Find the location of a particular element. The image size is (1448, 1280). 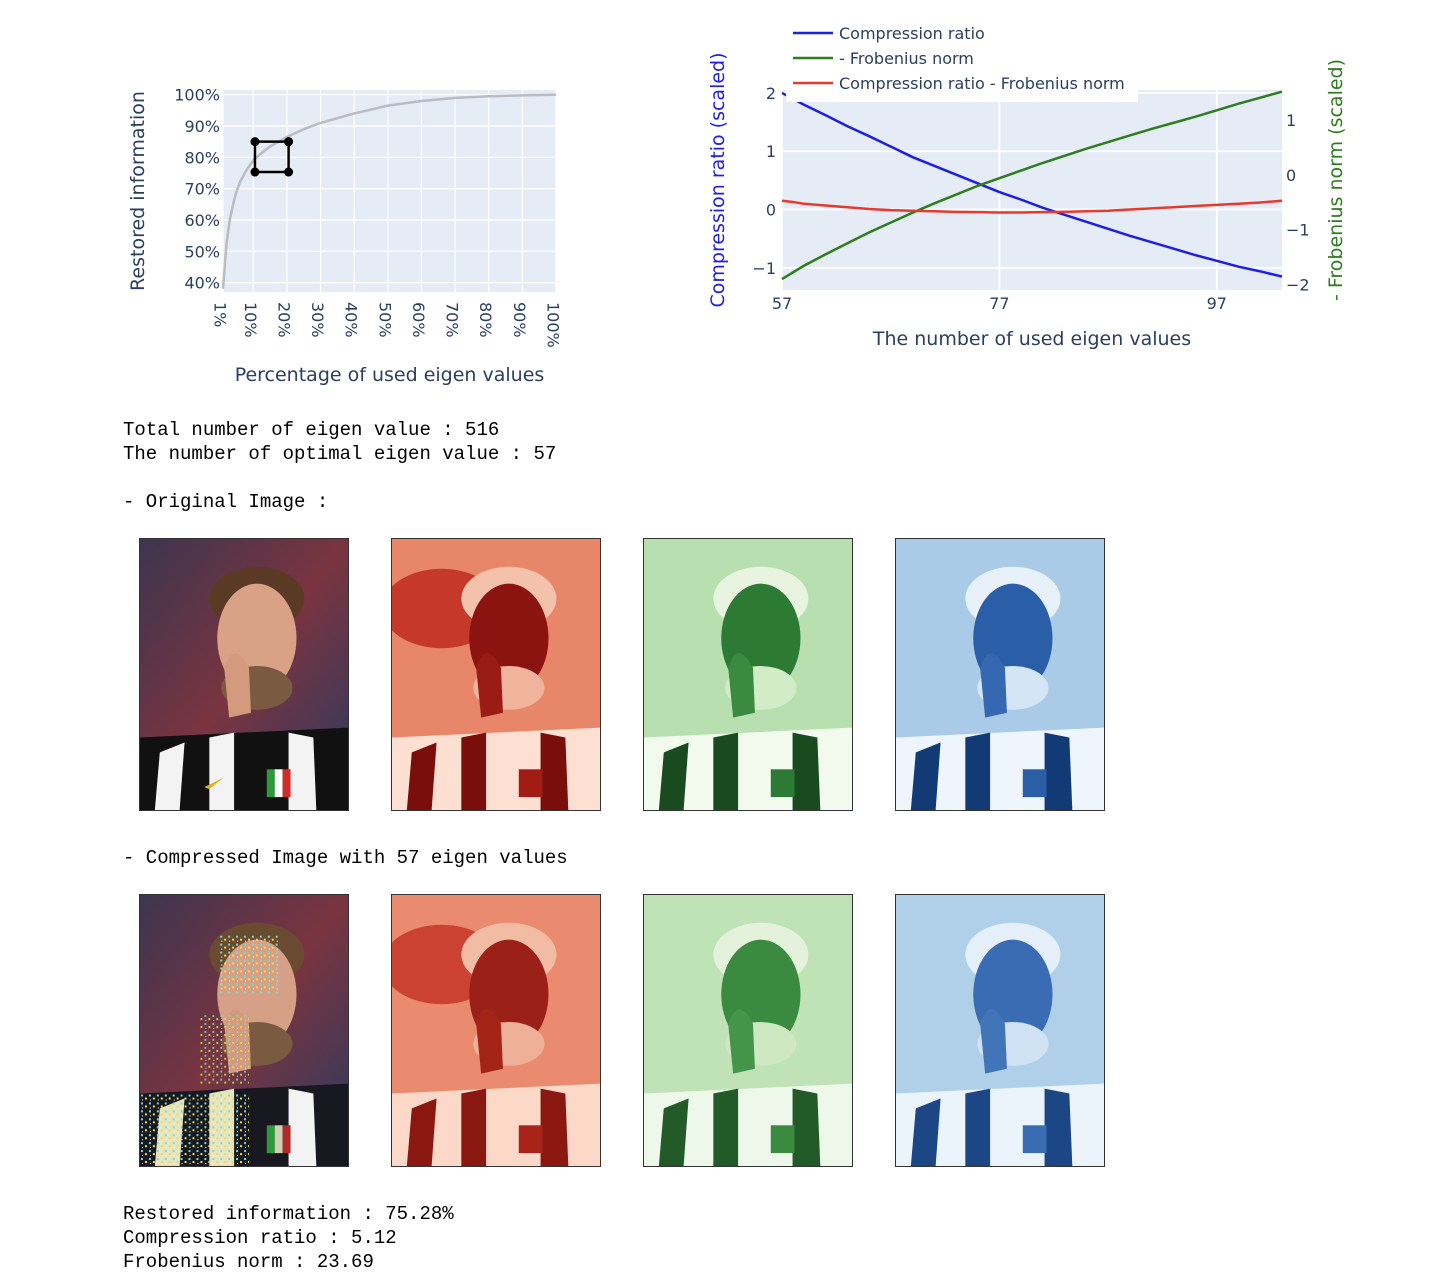

x-tick-label: 30% is located at coordinates (317, 320).